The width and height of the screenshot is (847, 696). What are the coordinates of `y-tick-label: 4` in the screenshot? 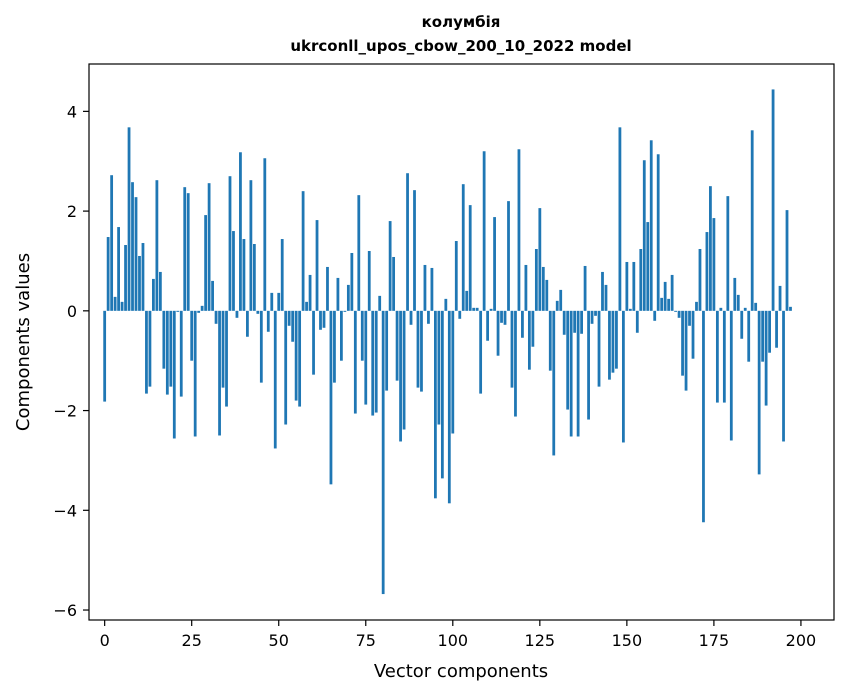 It's located at (72, 111).